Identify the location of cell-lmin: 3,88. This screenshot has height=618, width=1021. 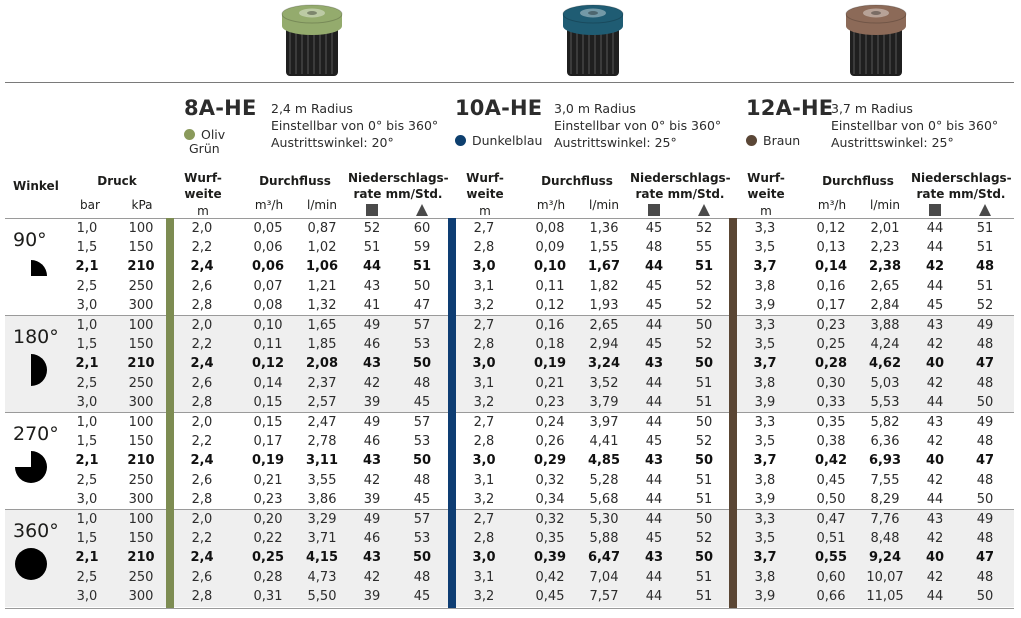
(885, 325).